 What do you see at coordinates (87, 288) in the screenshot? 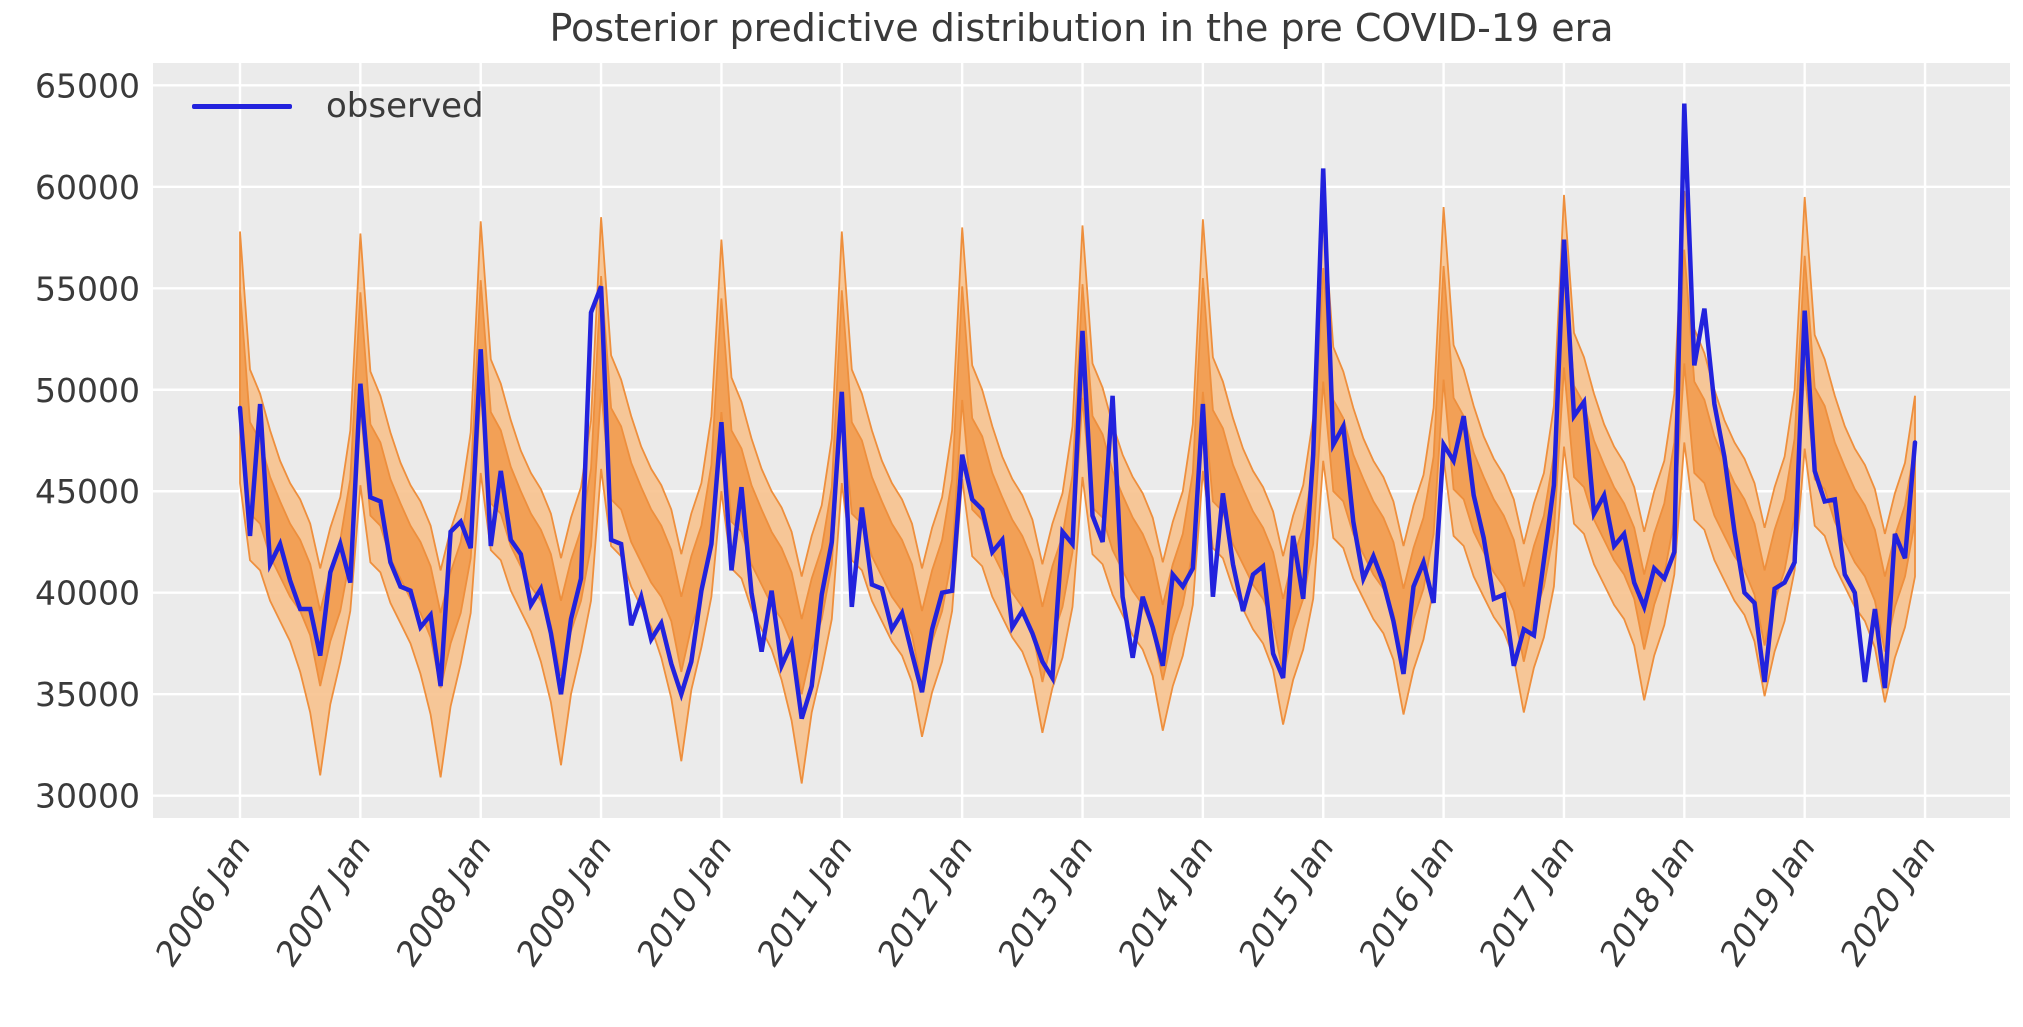
I see `y-tick-label: 55000` at bounding box center [87, 288].